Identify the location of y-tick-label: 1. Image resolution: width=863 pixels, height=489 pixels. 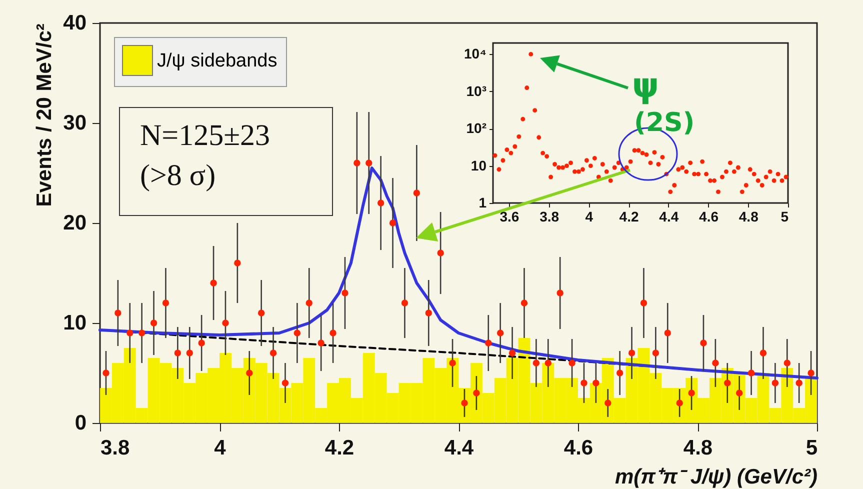
(482, 202).